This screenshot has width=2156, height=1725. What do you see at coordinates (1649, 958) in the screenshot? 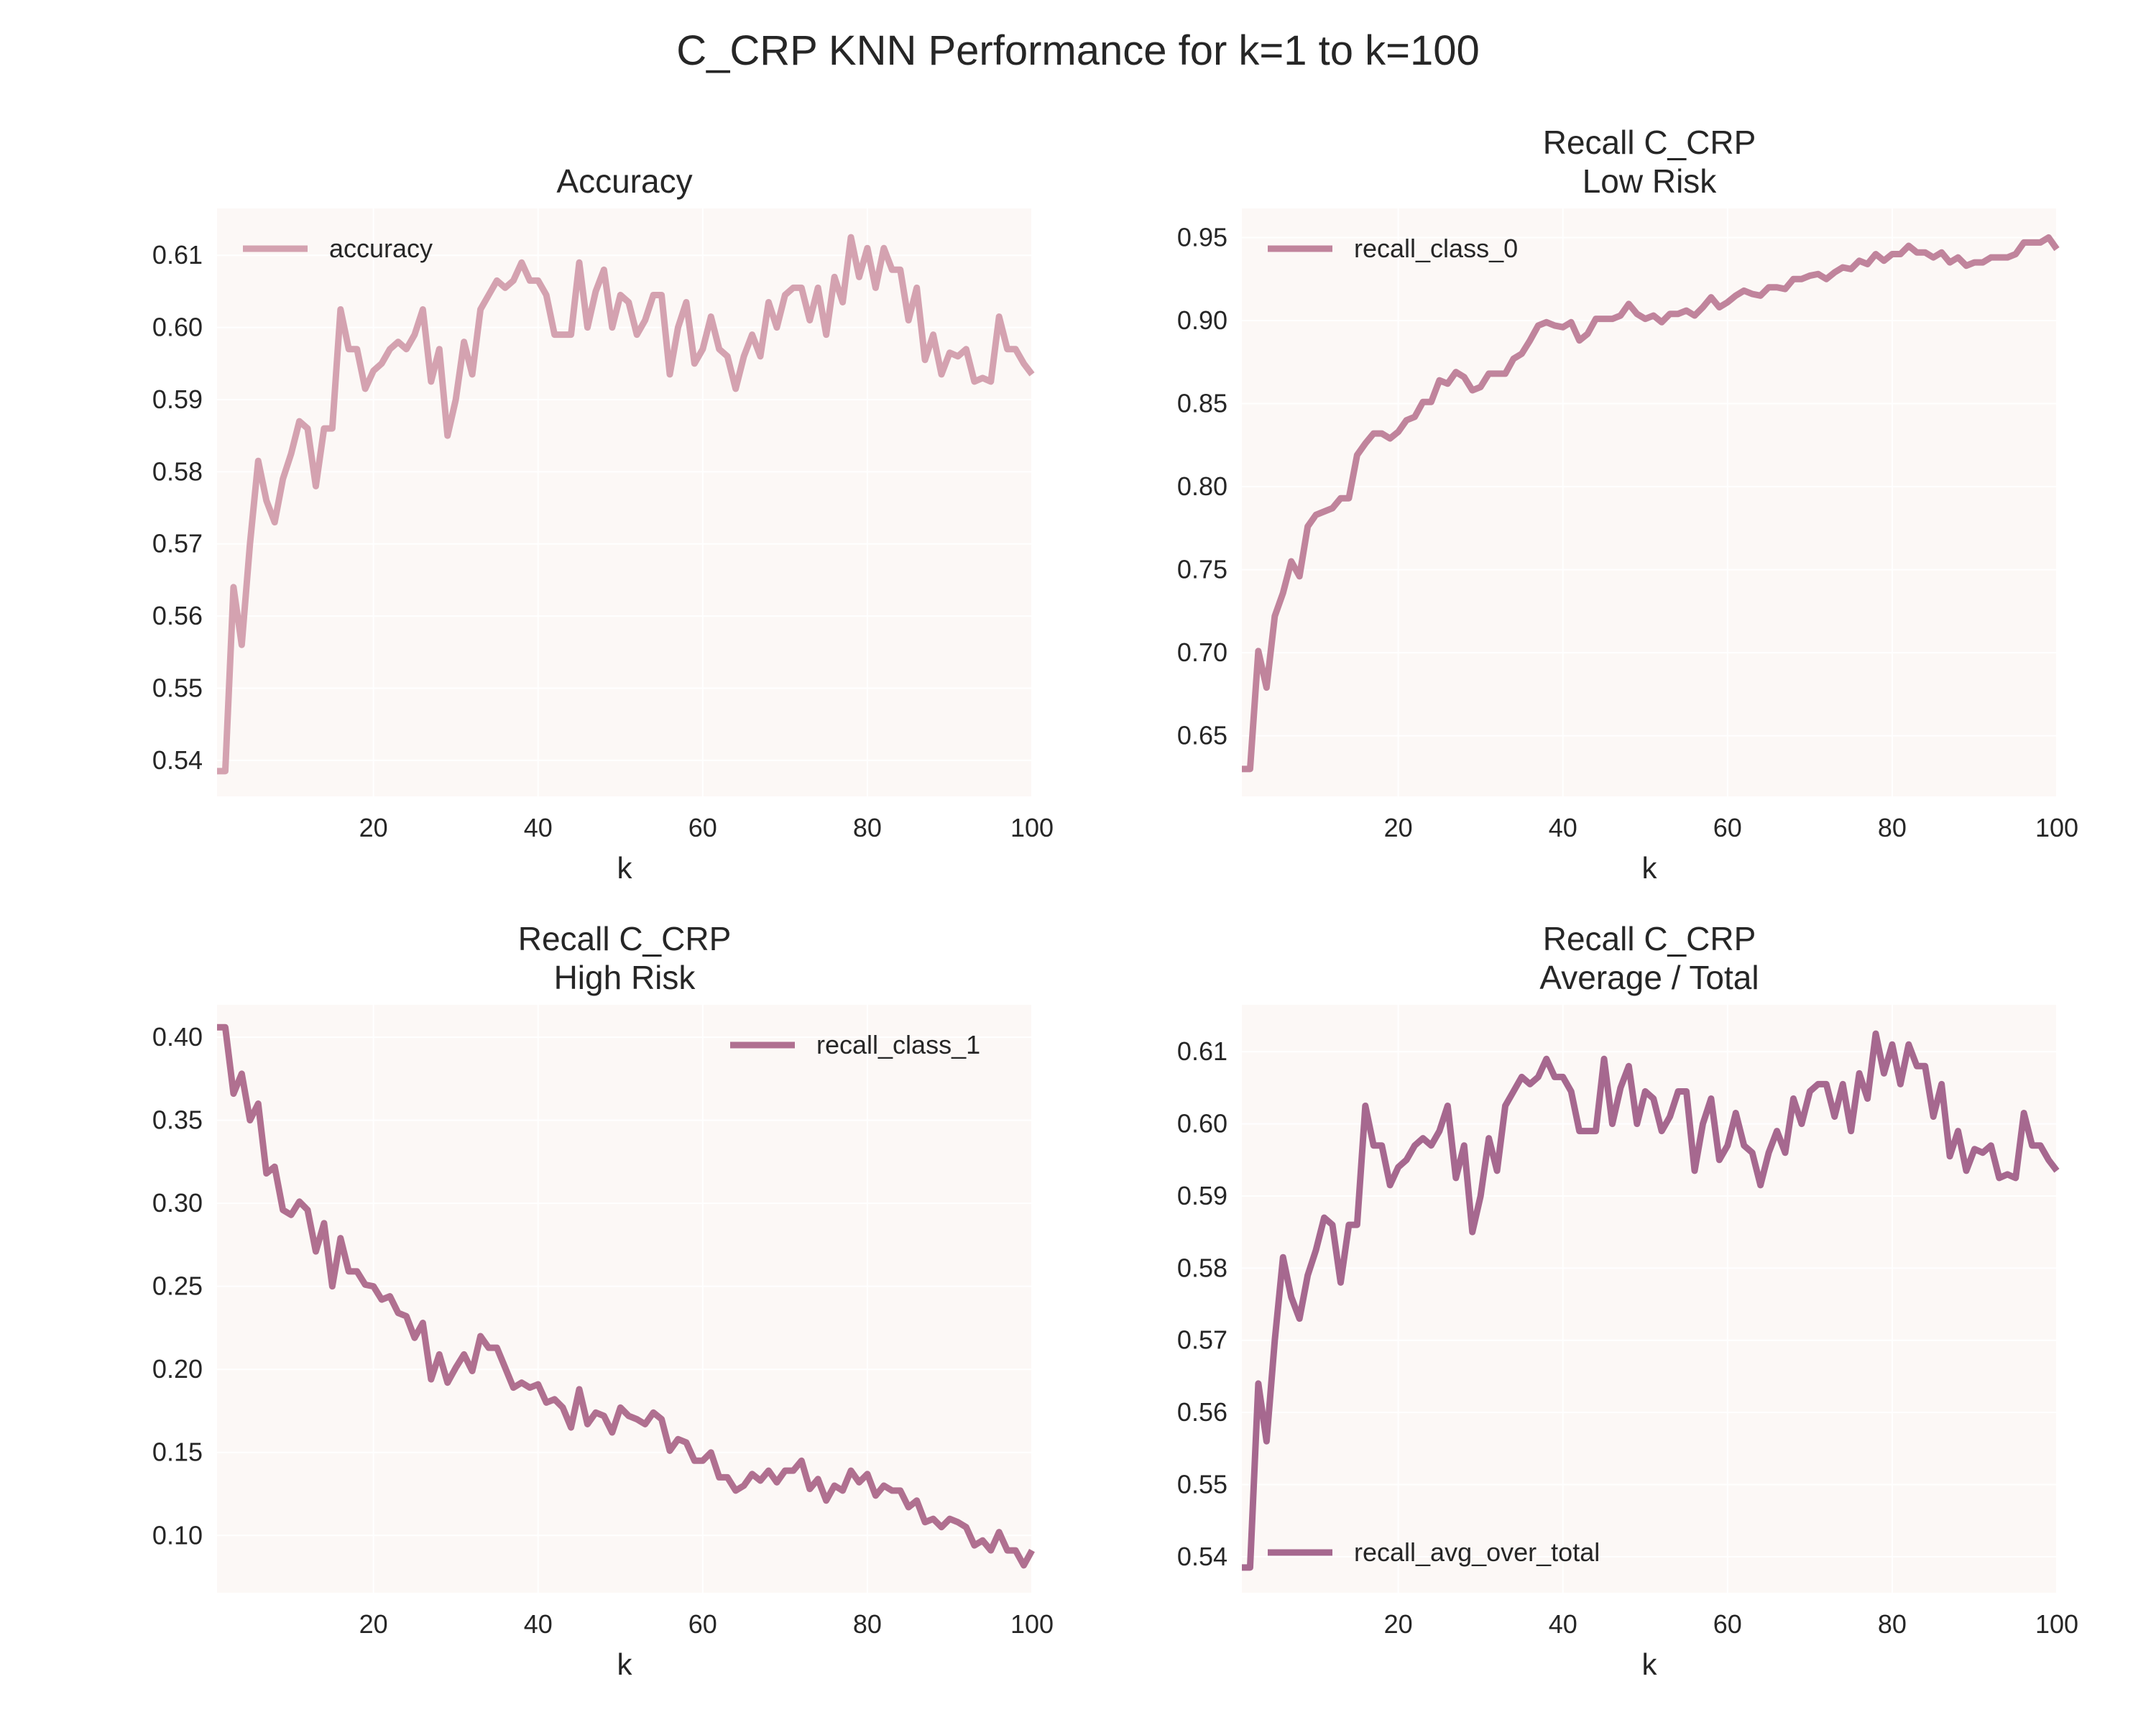
I see `subplot-title: Recall C_CRP Average / Total` at bounding box center [1649, 958].